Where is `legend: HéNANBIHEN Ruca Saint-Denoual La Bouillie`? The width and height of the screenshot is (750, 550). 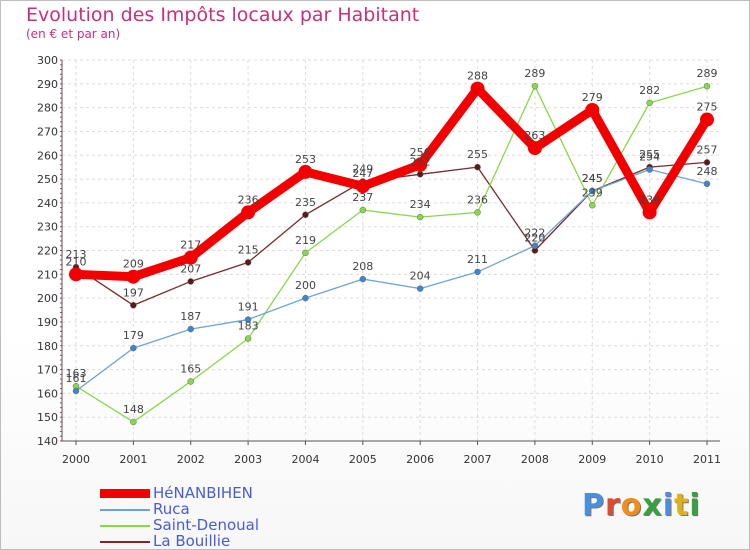
legend: HéNANBIHEN Ruca Saint-Denoual La Bouillie is located at coordinates (200, 517).